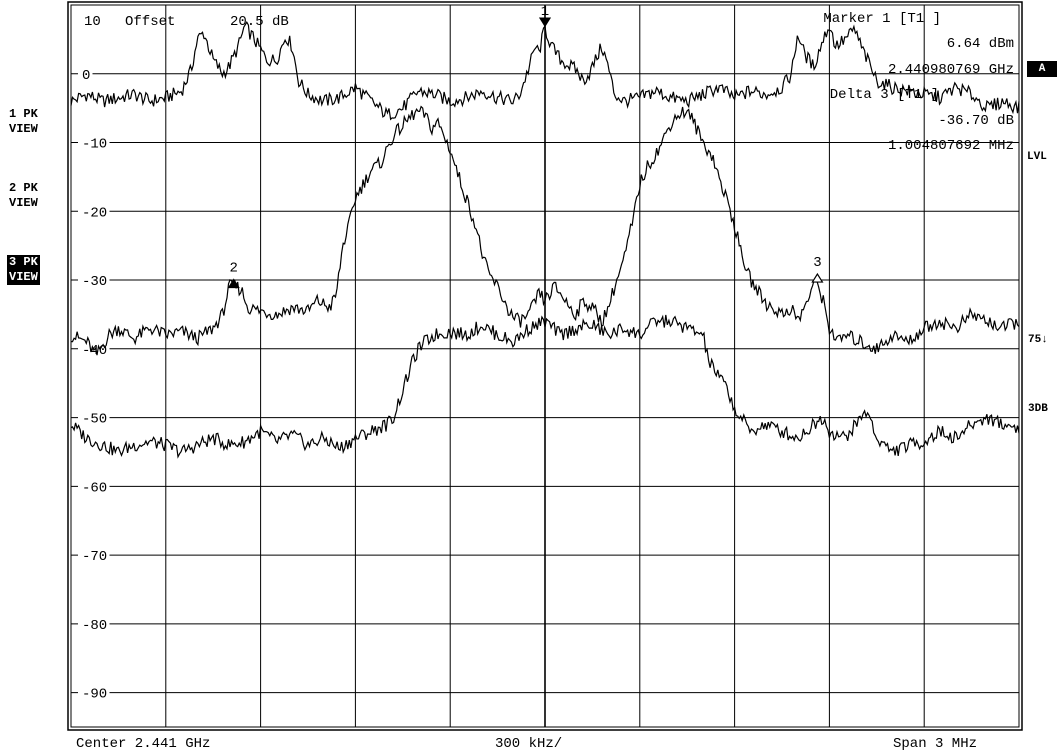 The width and height of the screenshot is (1059, 756). Describe the element at coordinates (1035, 340) in the screenshot. I see `trigger-level-value: 75` at that location.